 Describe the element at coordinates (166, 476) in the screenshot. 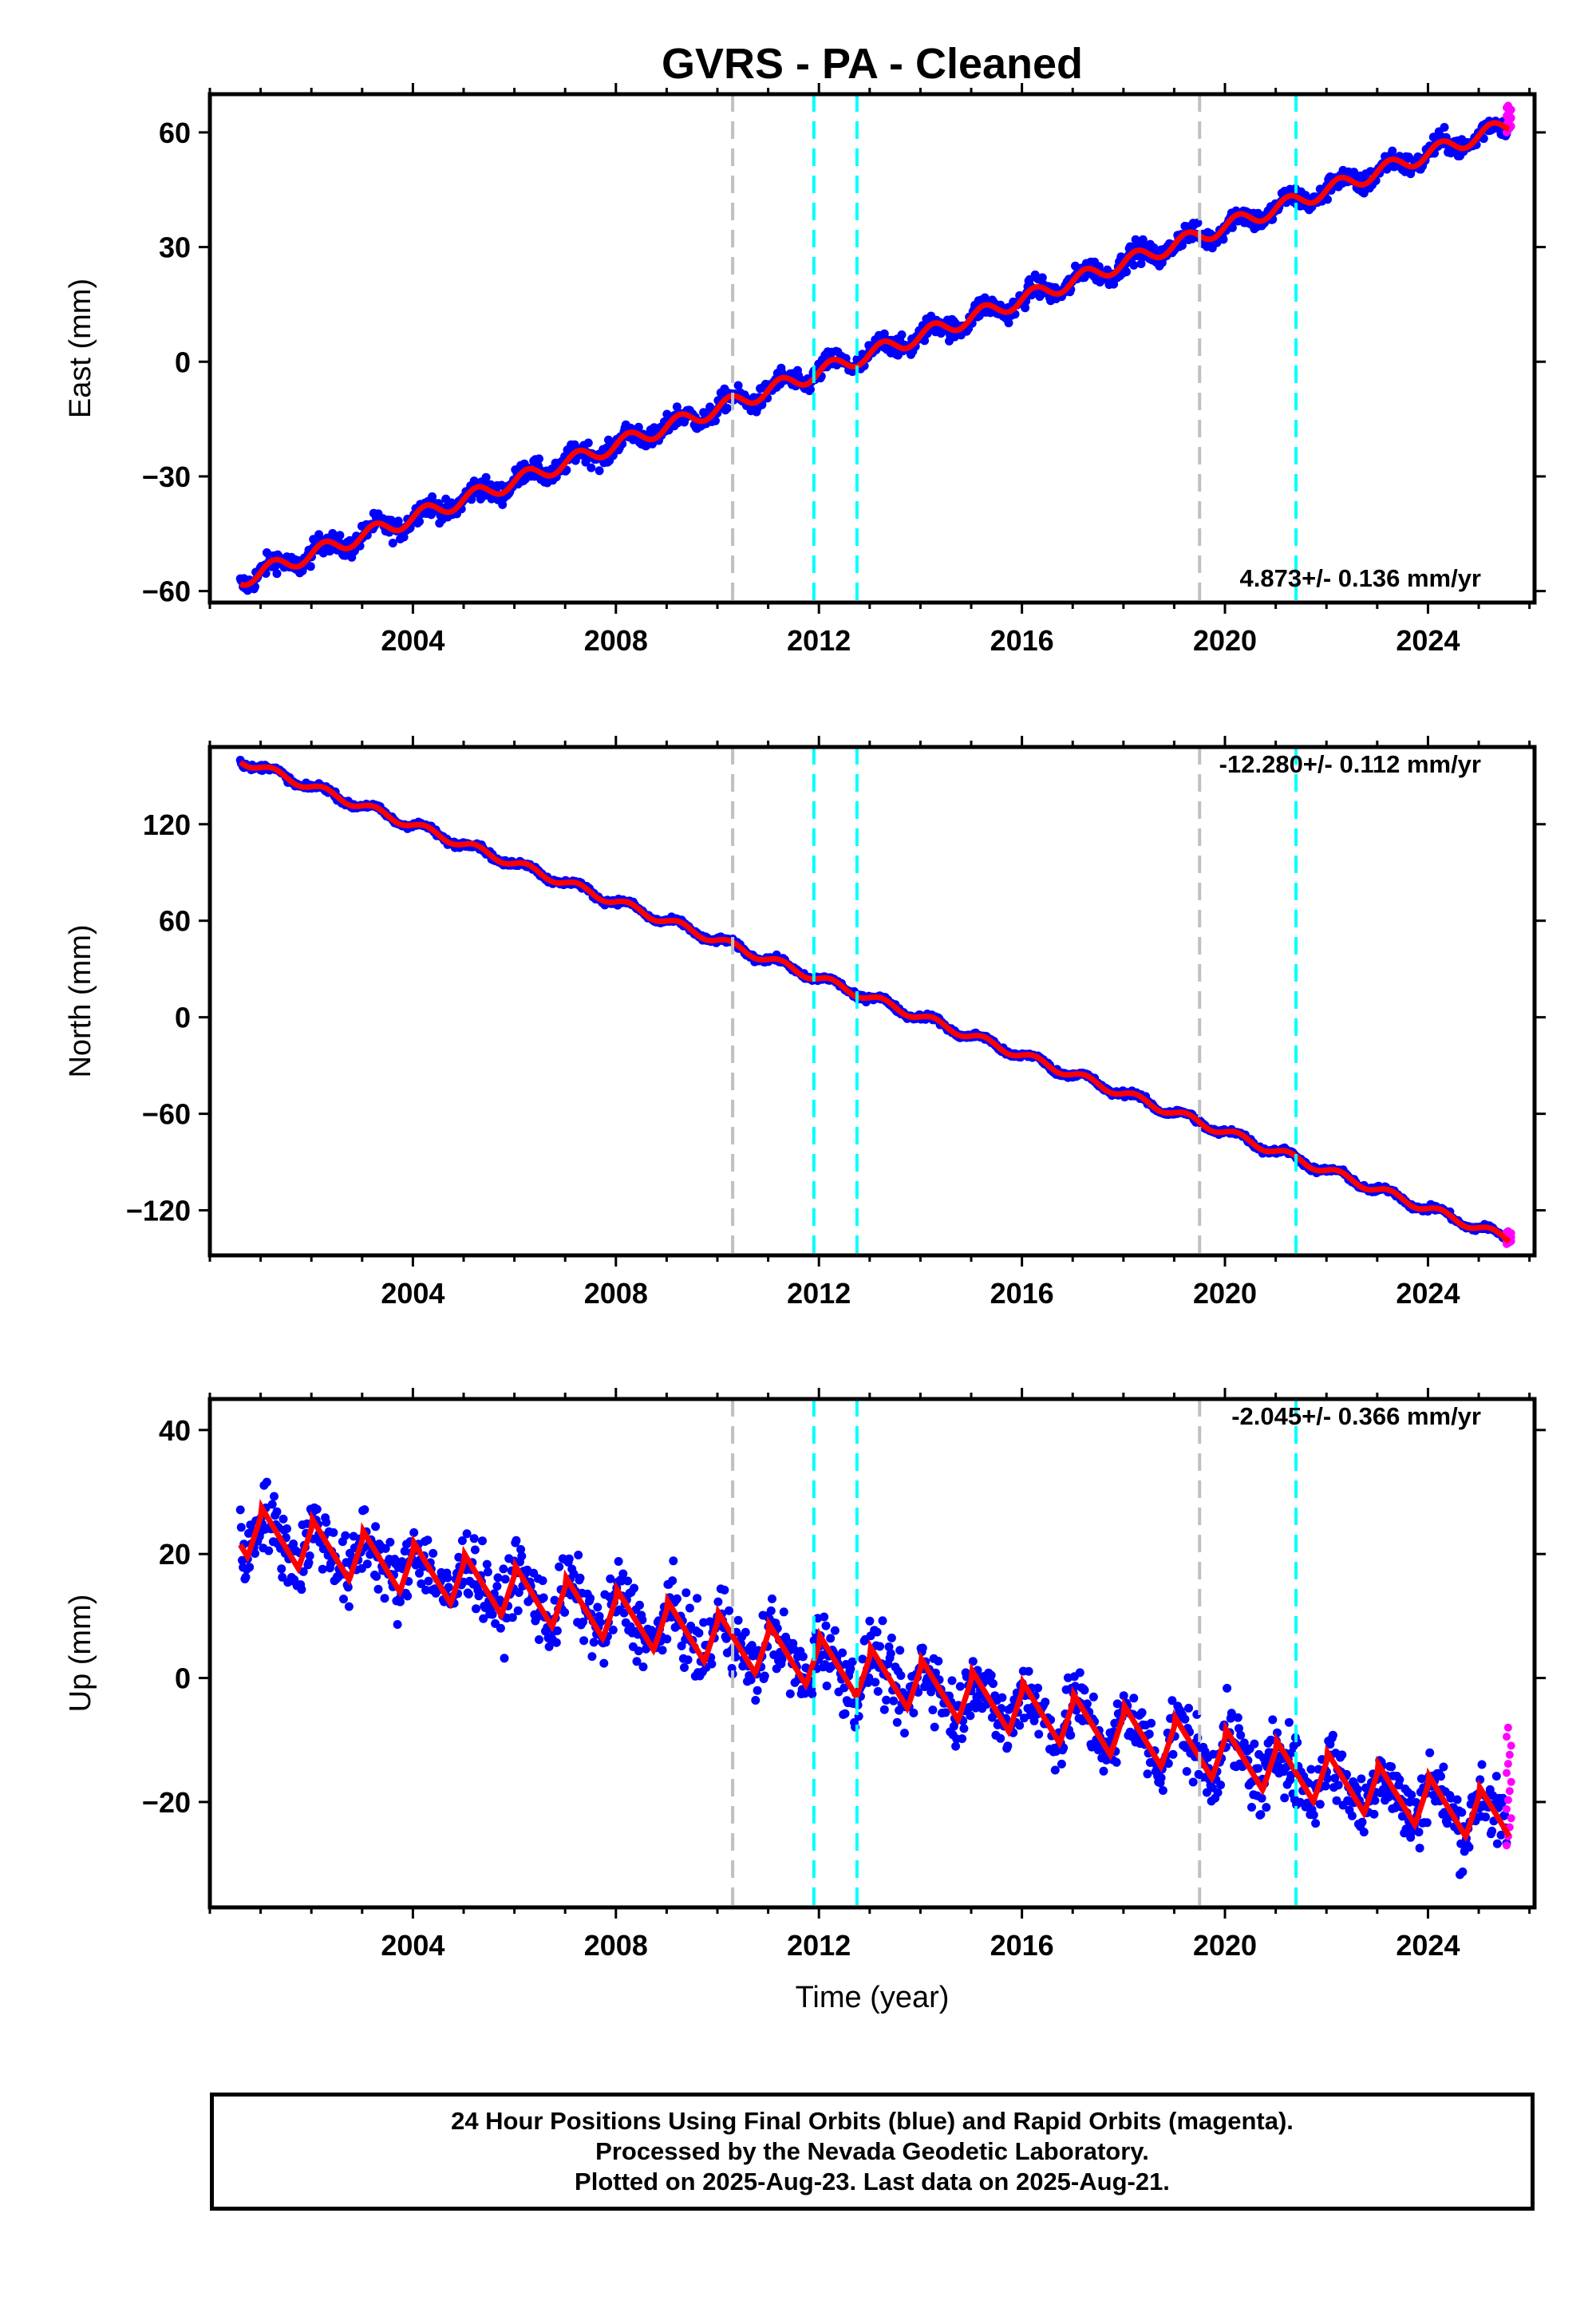

I see `y-tick-label: −30` at that location.